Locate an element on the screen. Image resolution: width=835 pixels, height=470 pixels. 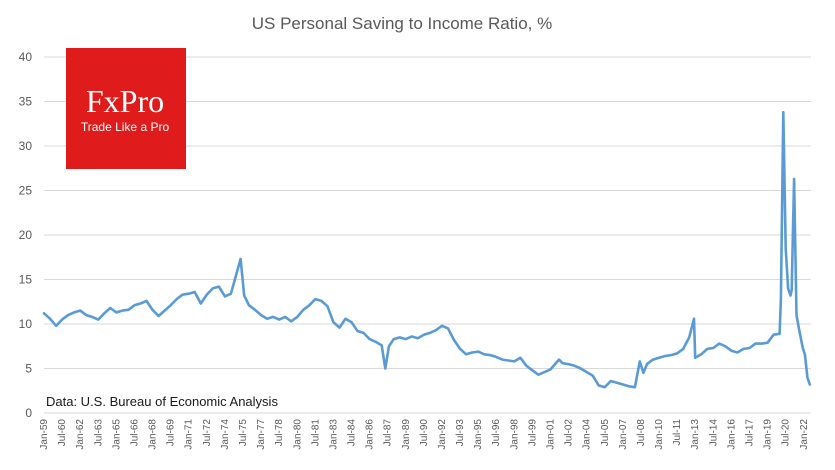
x-tick-label: Jan-74 is located at coordinates (225, 434).